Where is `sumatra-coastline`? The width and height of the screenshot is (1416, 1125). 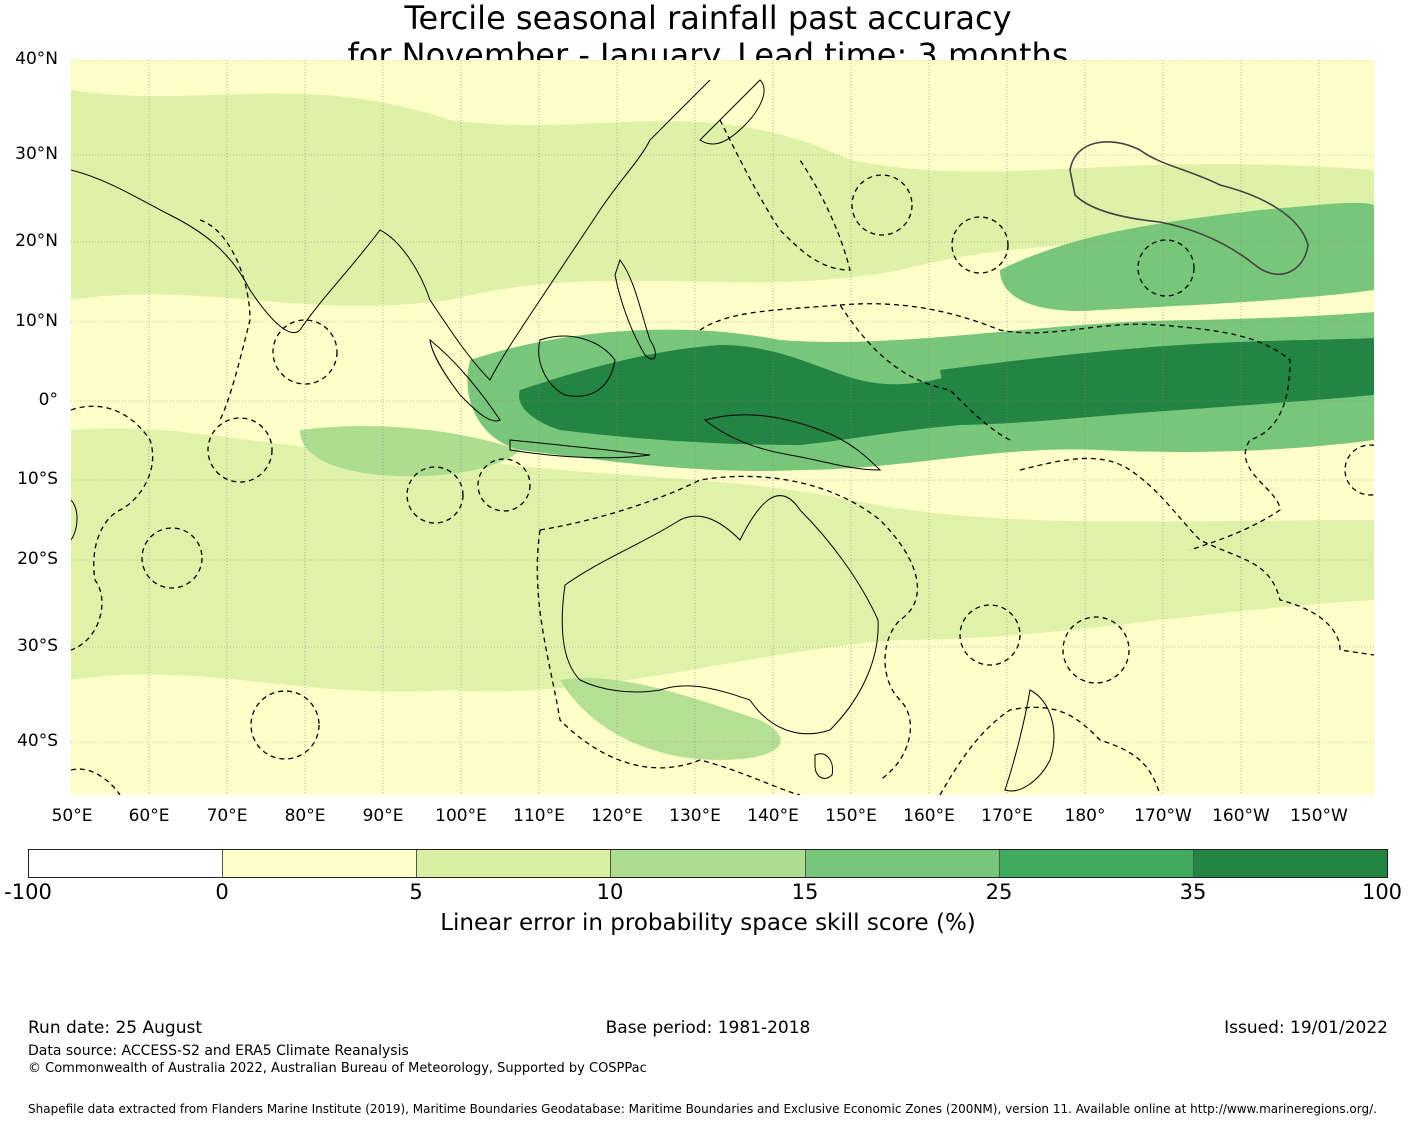 sumatra-coastline is located at coordinates (465, 380).